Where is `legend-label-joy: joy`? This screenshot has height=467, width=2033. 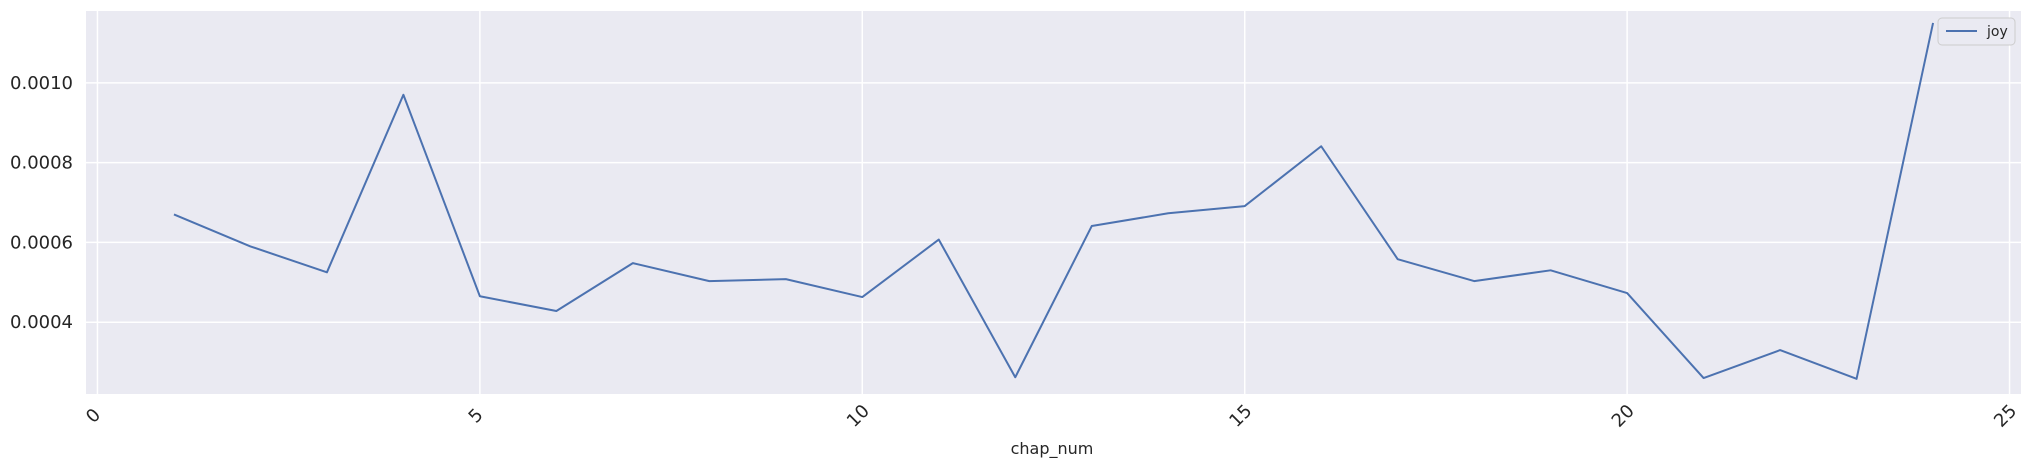 legend-label-joy: joy is located at coordinates (1997, 32).